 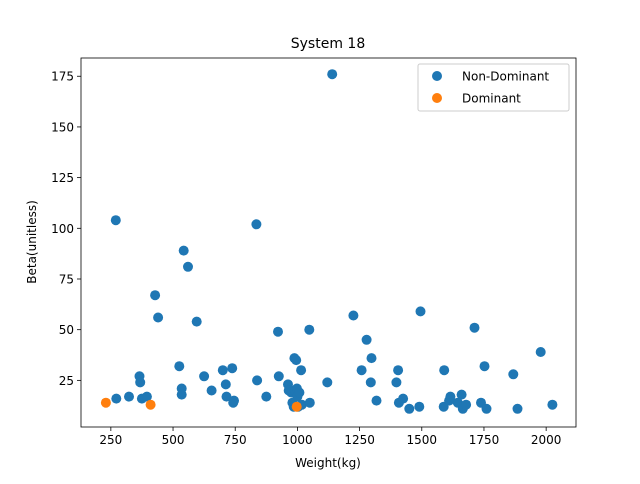 I want to click on x-tick-label: 1250, so click(x=359, y=440).